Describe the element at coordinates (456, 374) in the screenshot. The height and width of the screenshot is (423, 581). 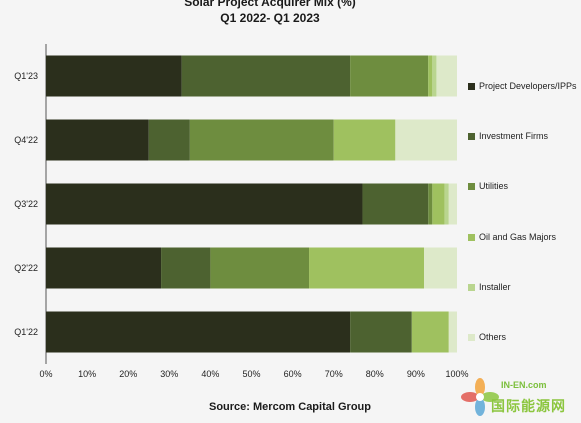
I see `x-tick-label: 100%` at that location.